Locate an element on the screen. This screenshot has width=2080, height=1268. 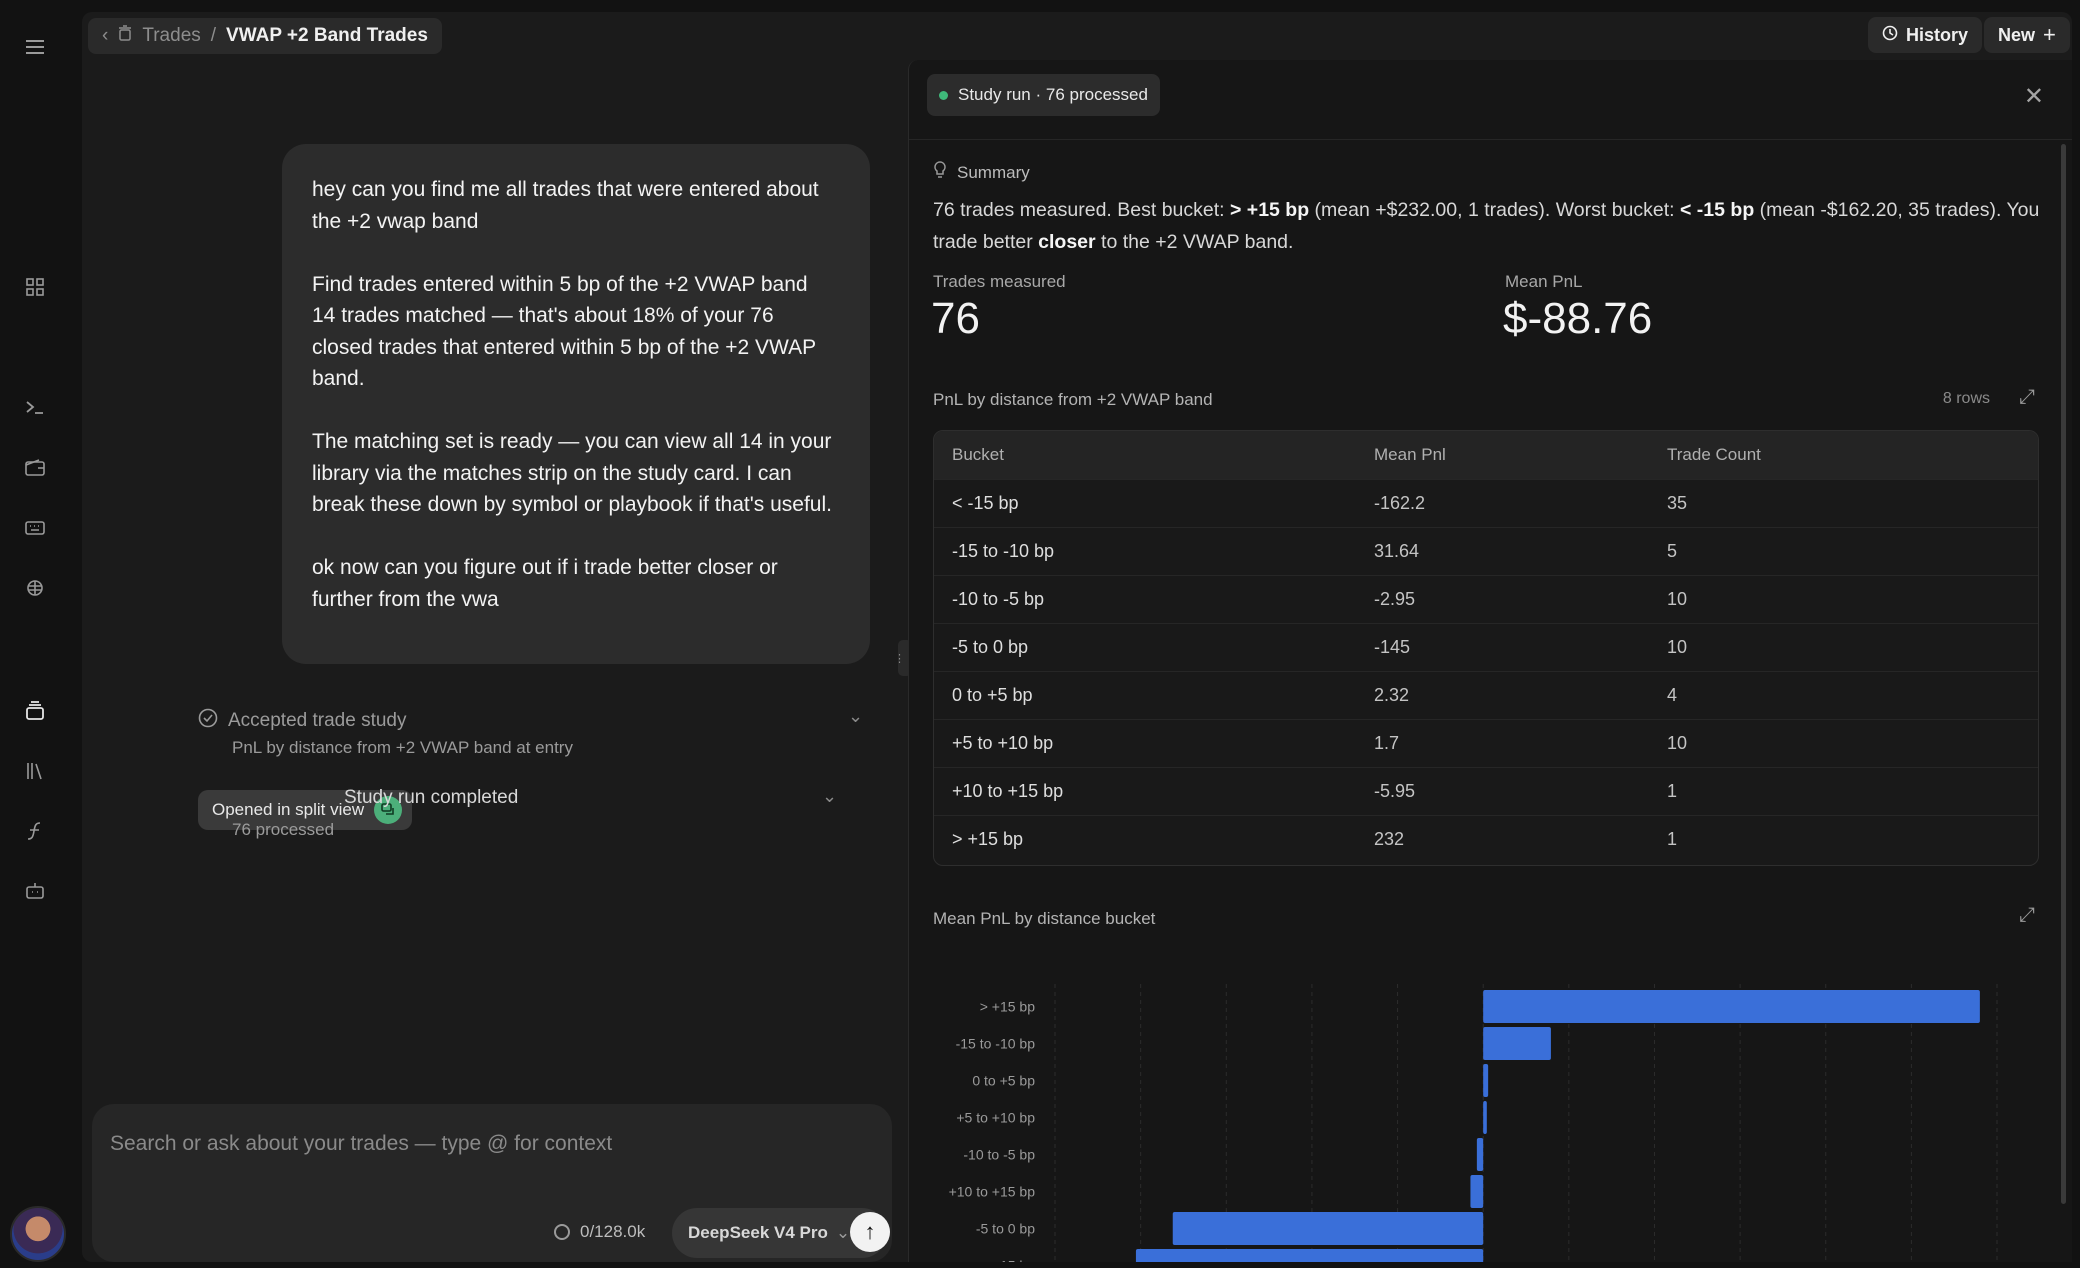
function-icon is located at coordinates (35, 831).